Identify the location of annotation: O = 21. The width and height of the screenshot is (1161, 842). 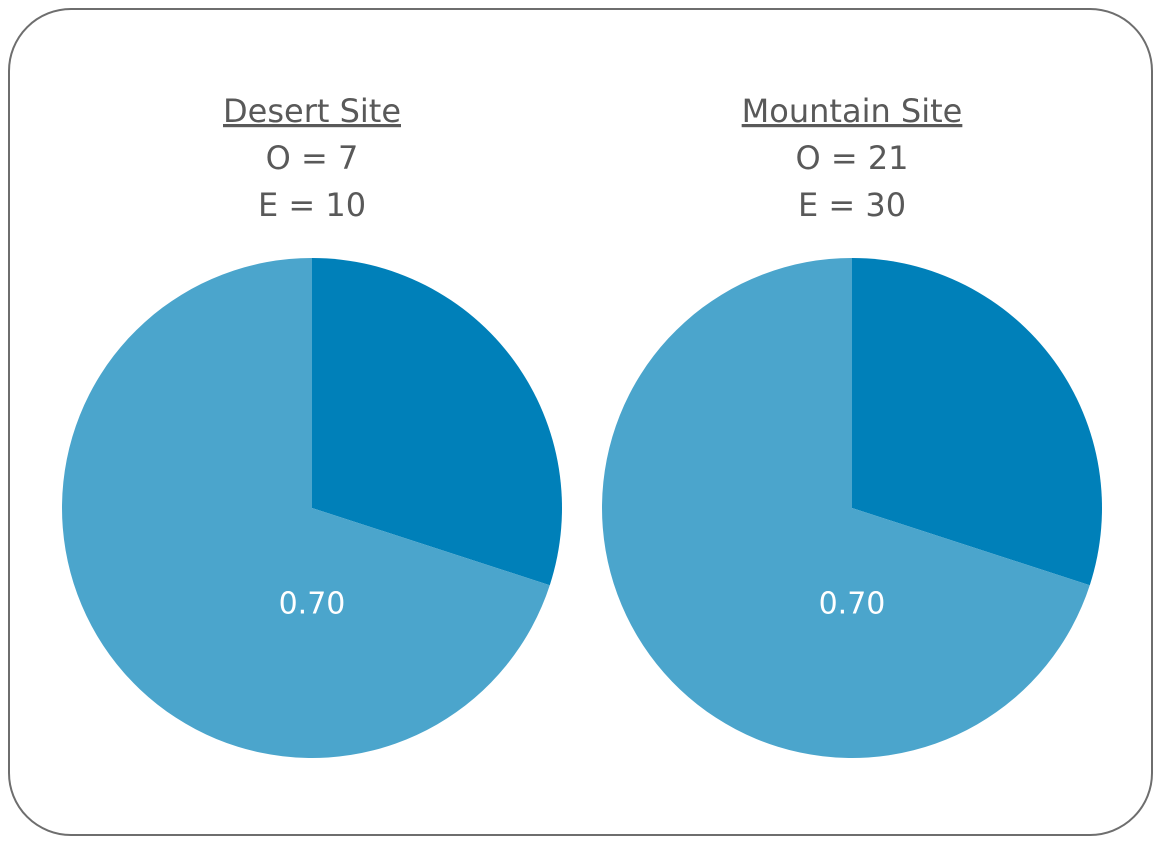
(851, 158).